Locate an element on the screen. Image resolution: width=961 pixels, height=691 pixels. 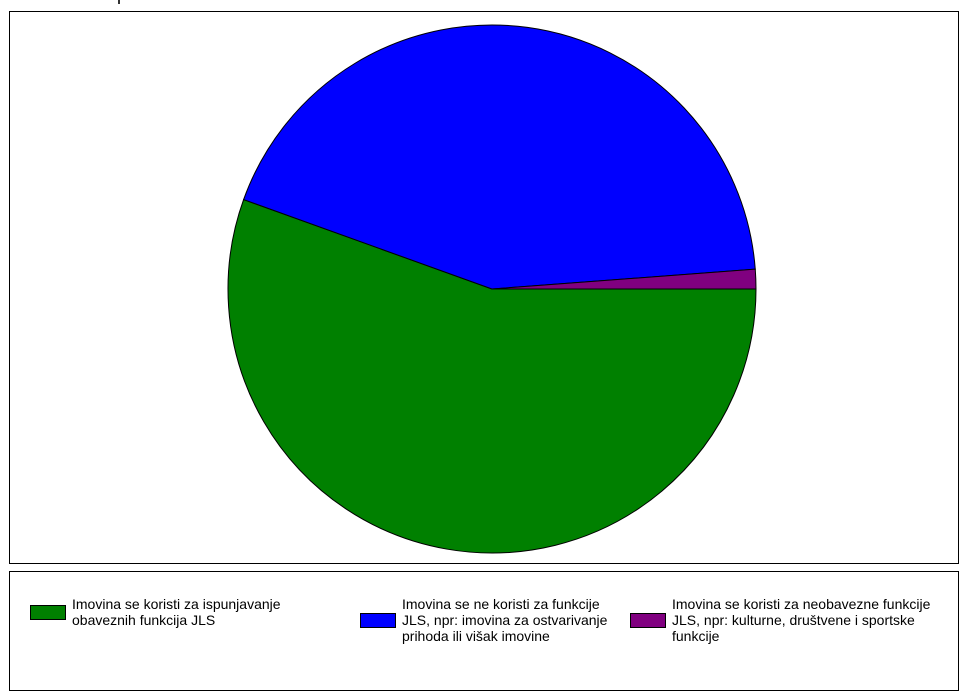
pie-slice-neobavezne is located at coordinates (624, 279).